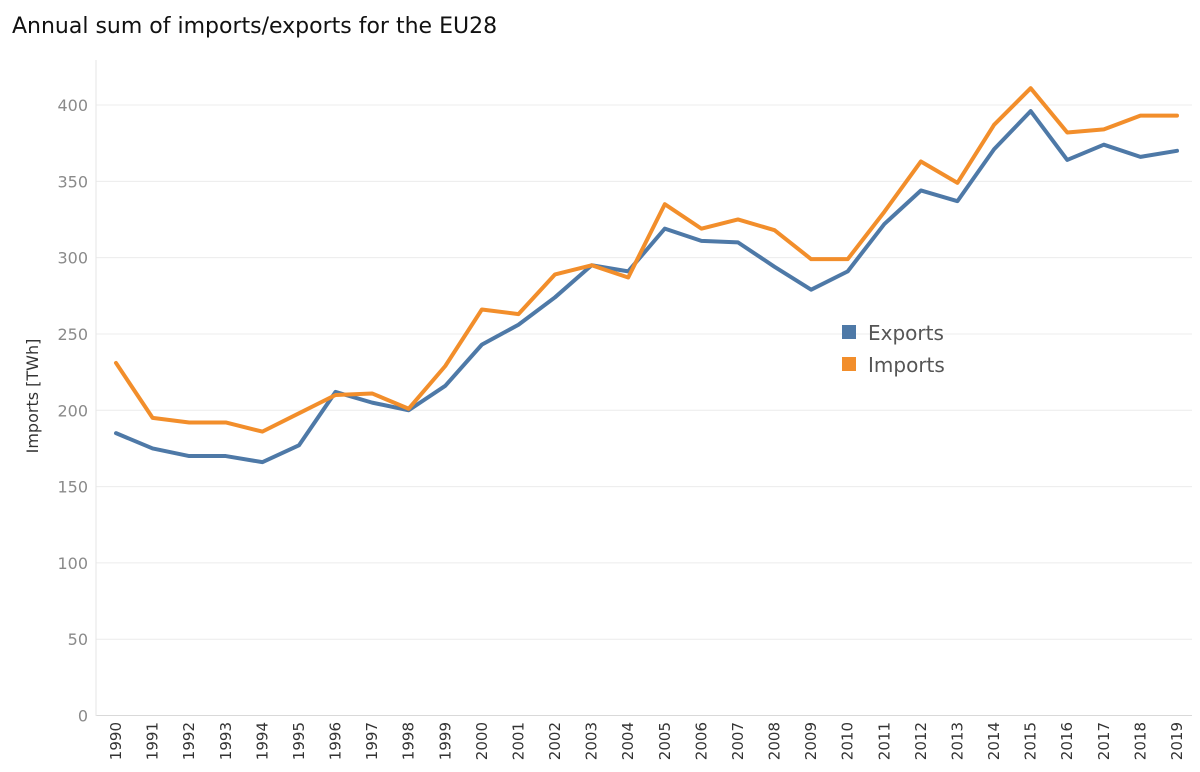 The height and width of the screenshot is (772, 1200). I want to click on x-tick-label: 2015, so click(1031, 741).